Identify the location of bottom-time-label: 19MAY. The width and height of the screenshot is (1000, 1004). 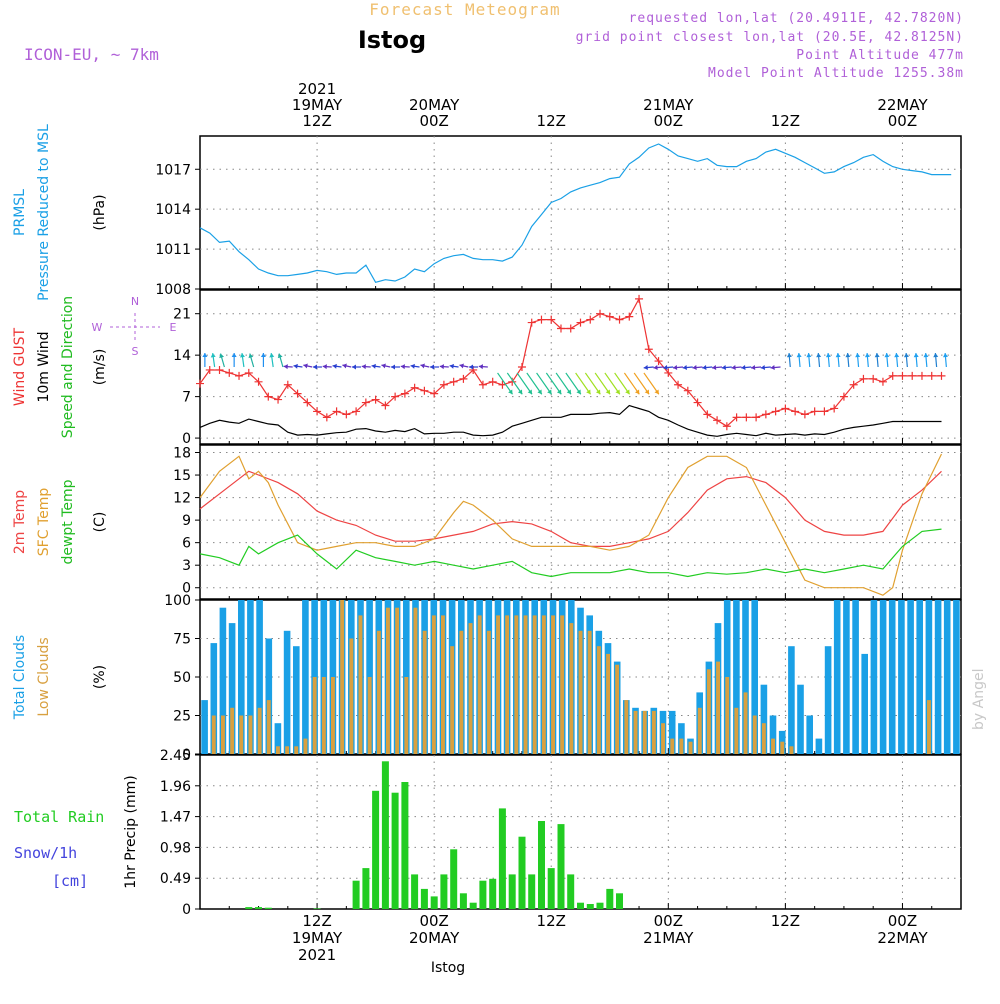
(317, 938).